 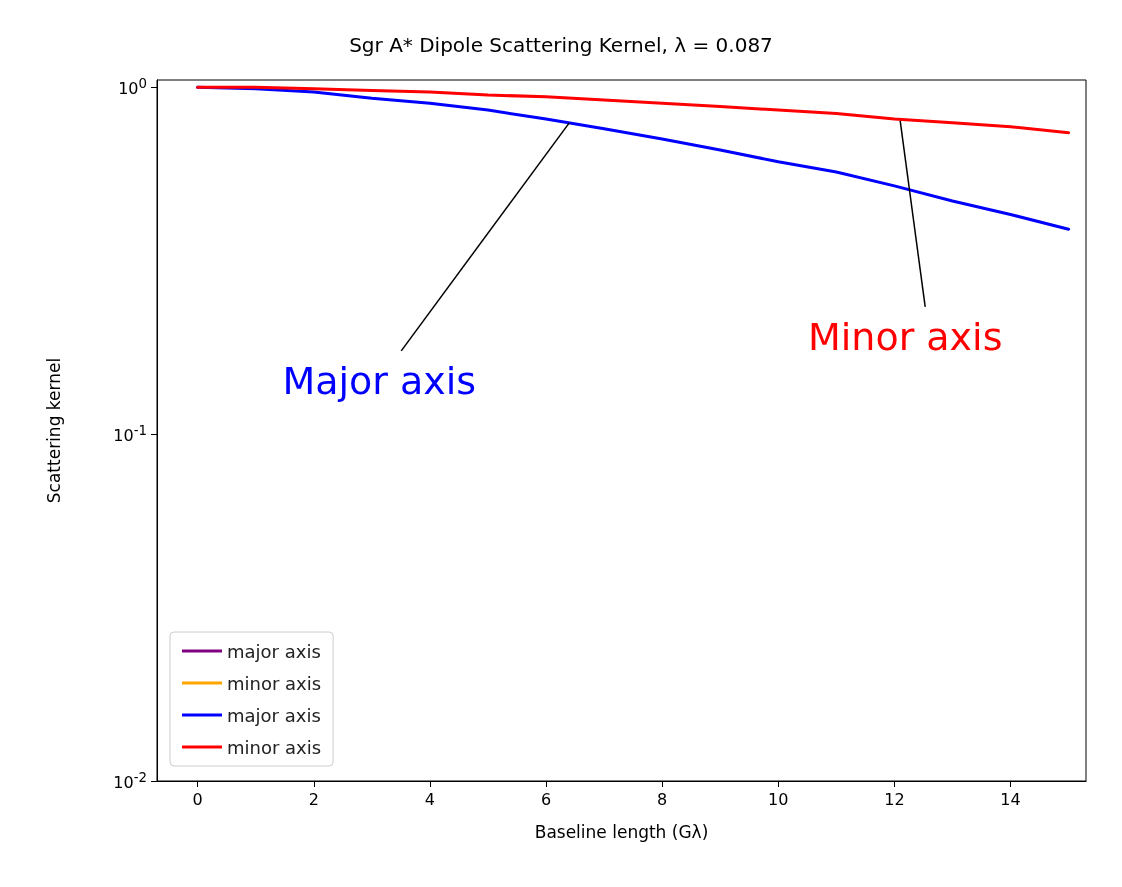 I want to click on x-tick-label: 0, so click(x=197, y=799).